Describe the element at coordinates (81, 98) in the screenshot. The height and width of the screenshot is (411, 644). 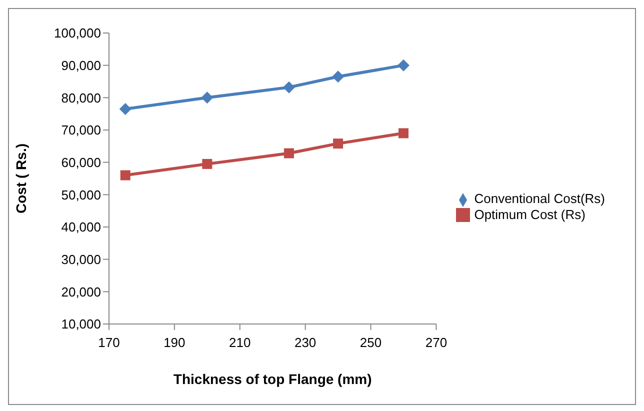
I see `y-tick-label: 80,000` at that location.